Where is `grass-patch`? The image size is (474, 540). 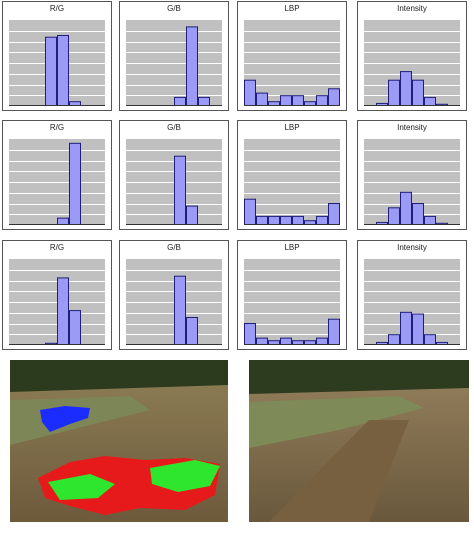 grass-patch is located at coordinates (336, 422).